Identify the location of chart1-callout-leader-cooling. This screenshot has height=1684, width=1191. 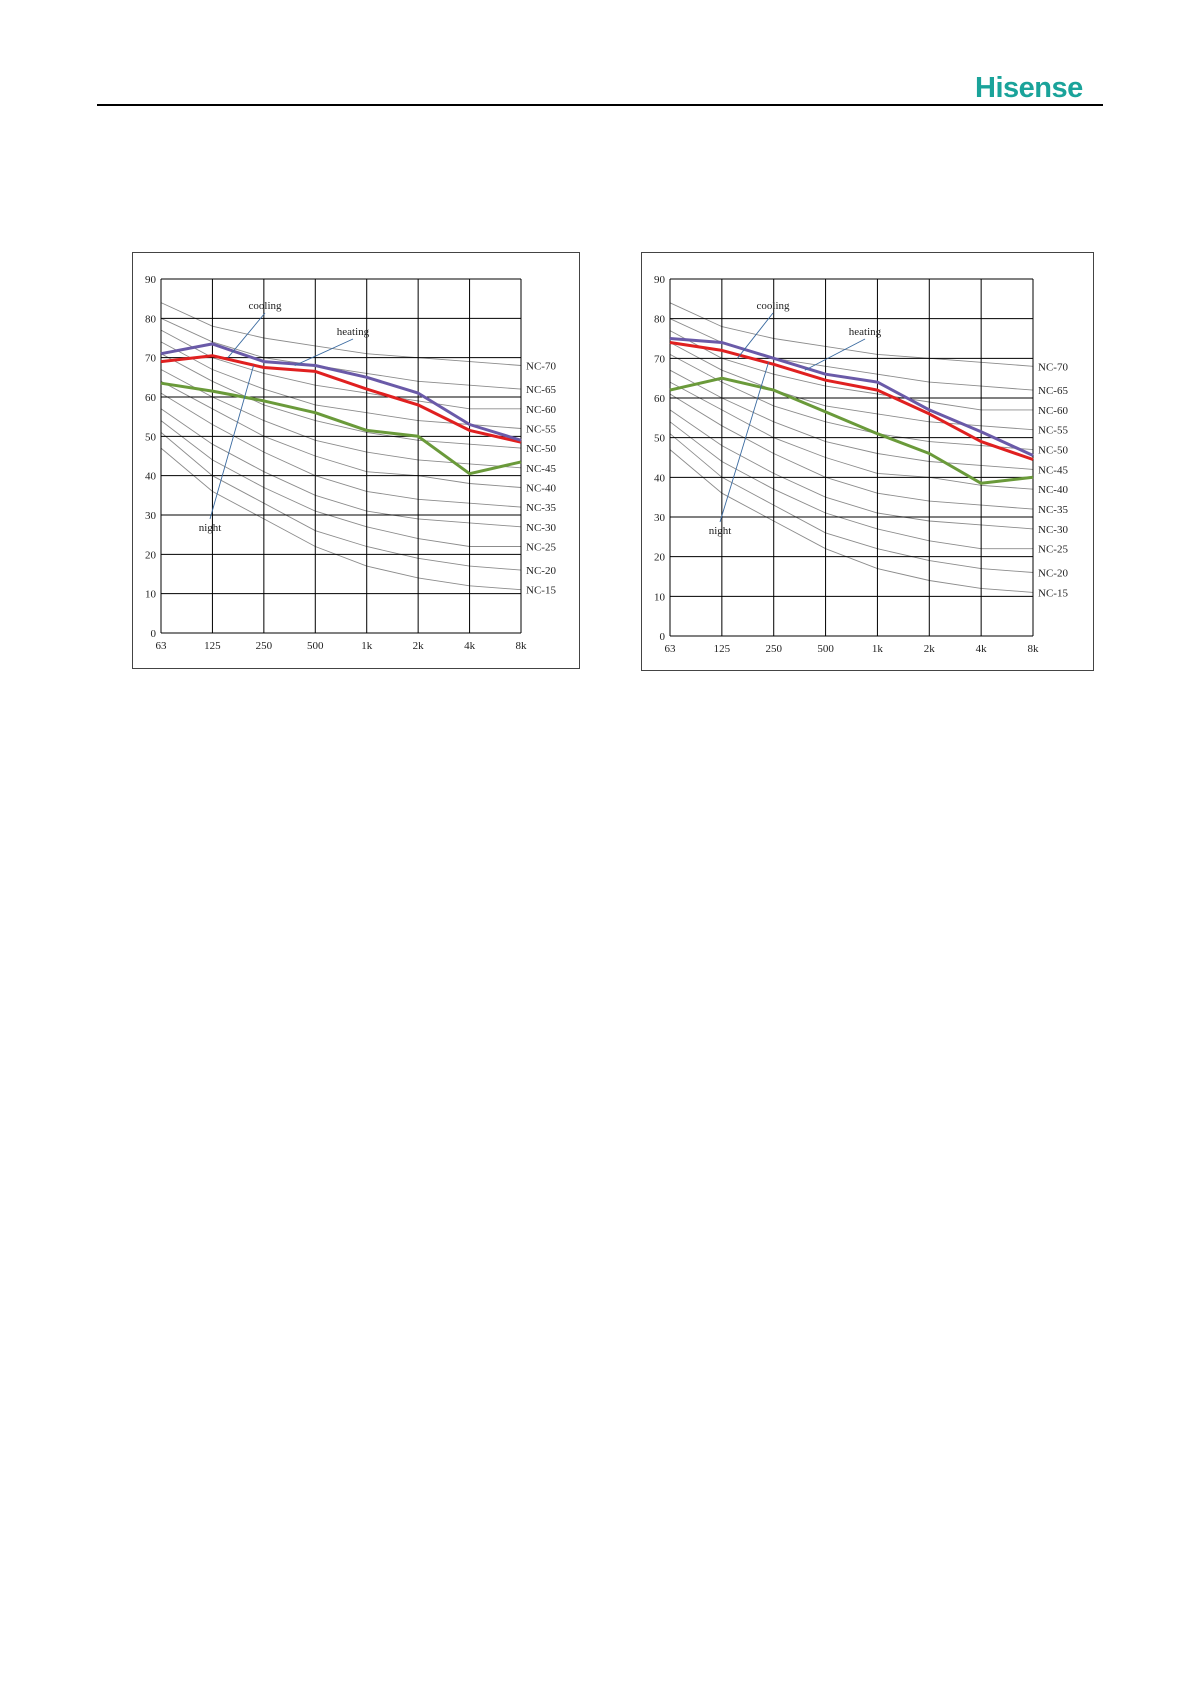
(246, 335).